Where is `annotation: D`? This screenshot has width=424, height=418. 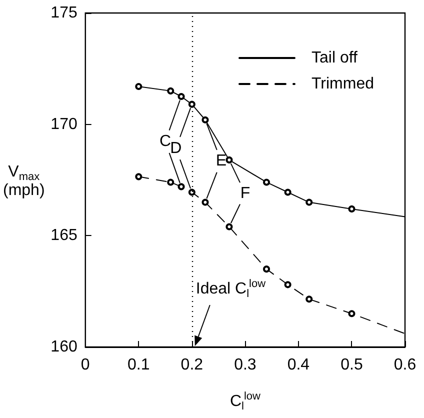
annotation: D is located at coordinates (176, 148).